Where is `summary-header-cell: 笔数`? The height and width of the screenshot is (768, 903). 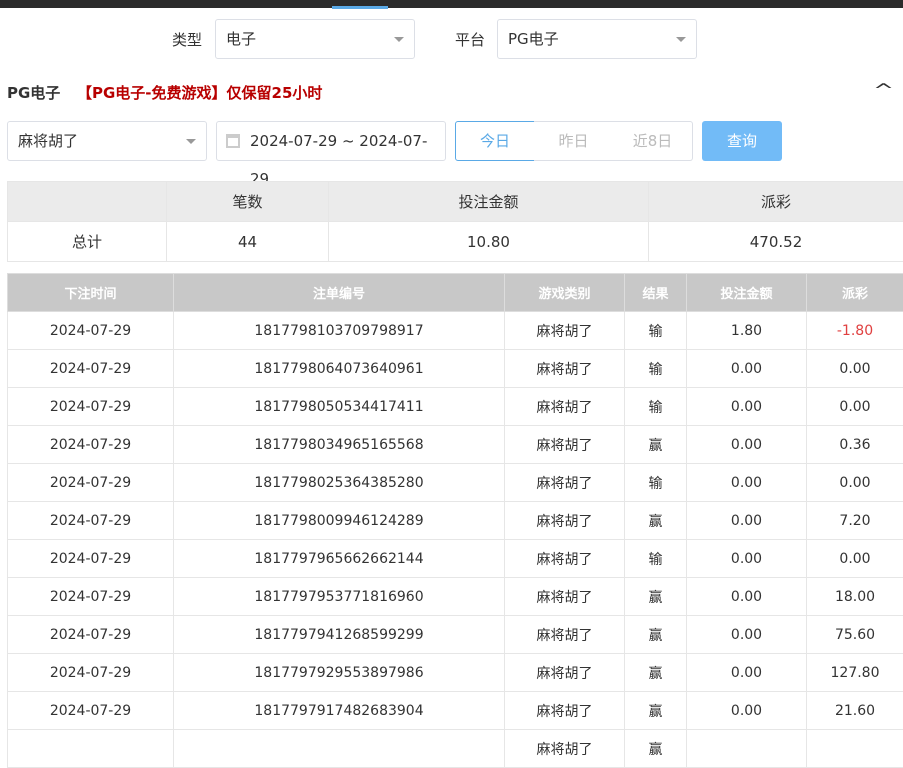
summary-header-cell: 笔数 is located at coordinates (248, 202).